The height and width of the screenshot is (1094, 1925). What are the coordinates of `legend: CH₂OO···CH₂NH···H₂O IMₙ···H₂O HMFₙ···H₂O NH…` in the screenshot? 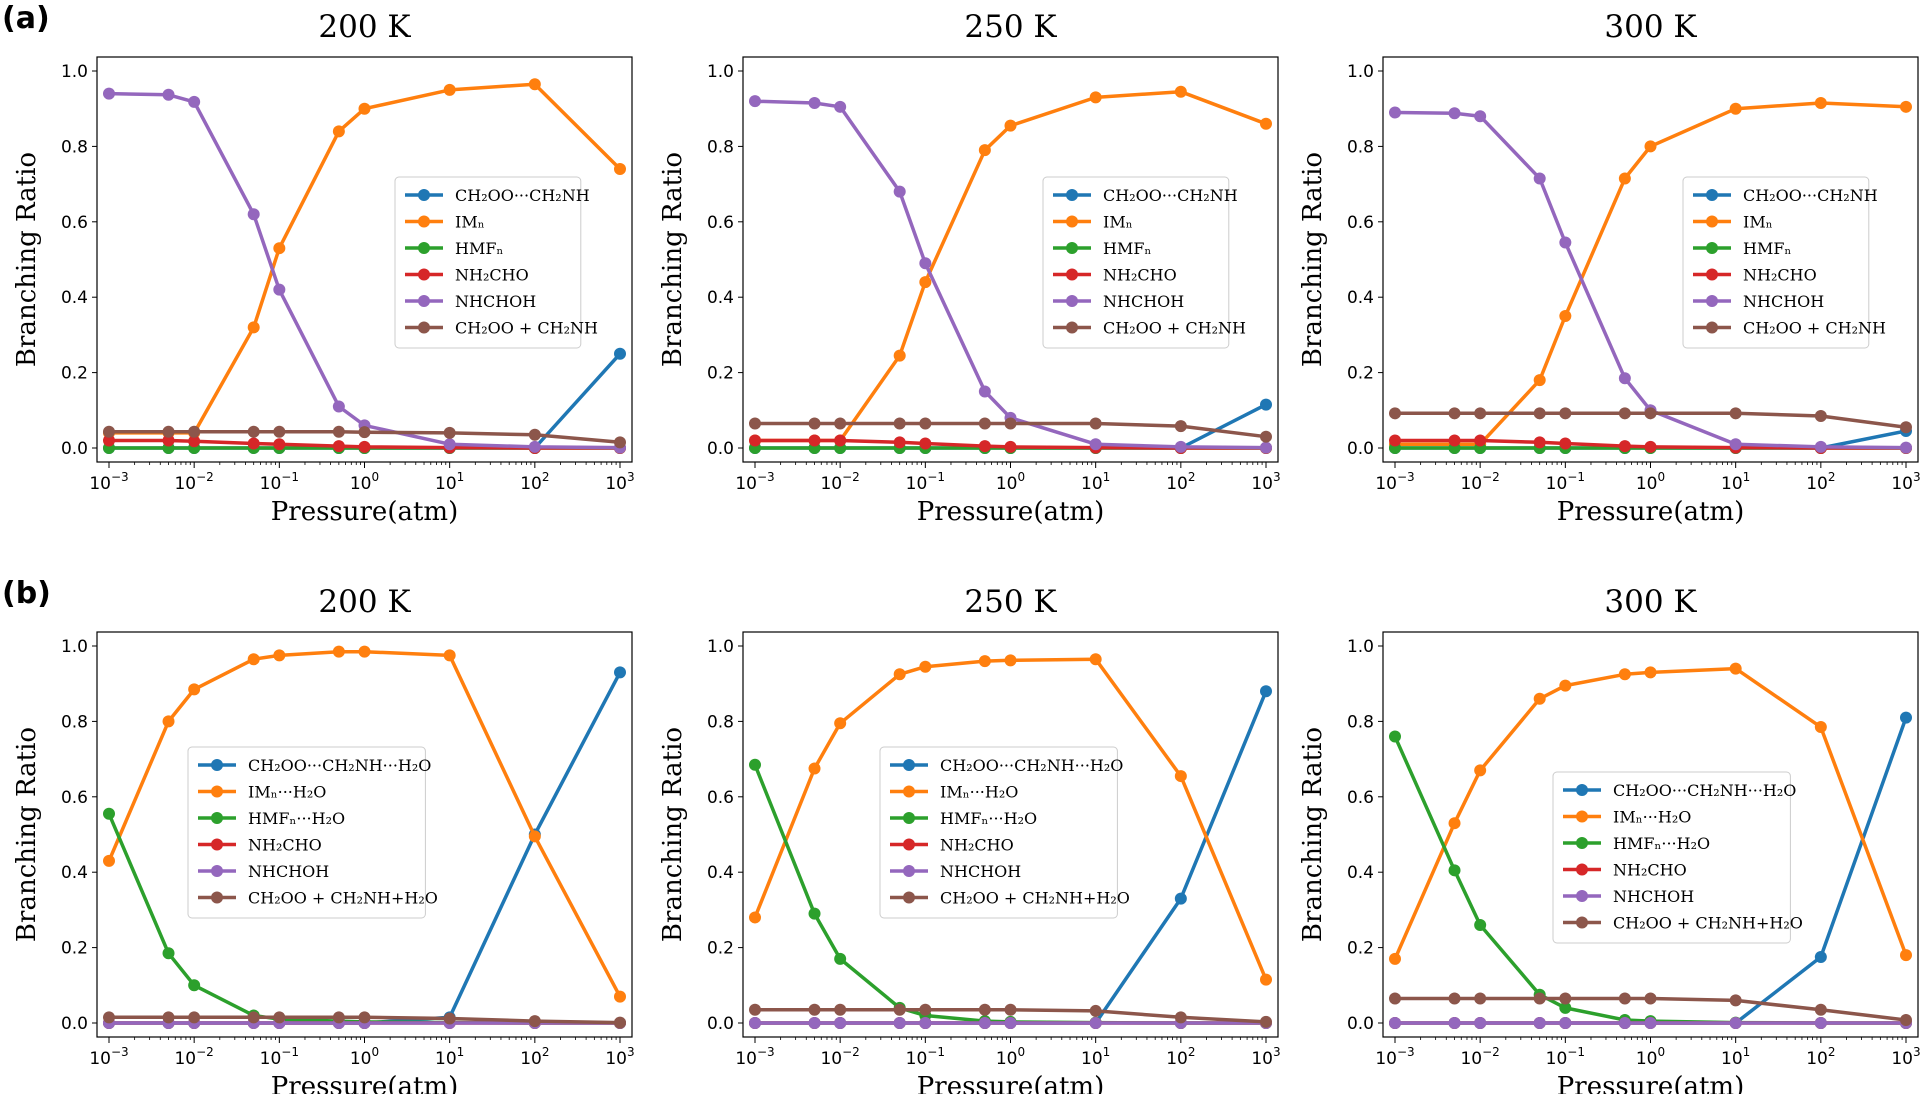 It's located at (312, 832).